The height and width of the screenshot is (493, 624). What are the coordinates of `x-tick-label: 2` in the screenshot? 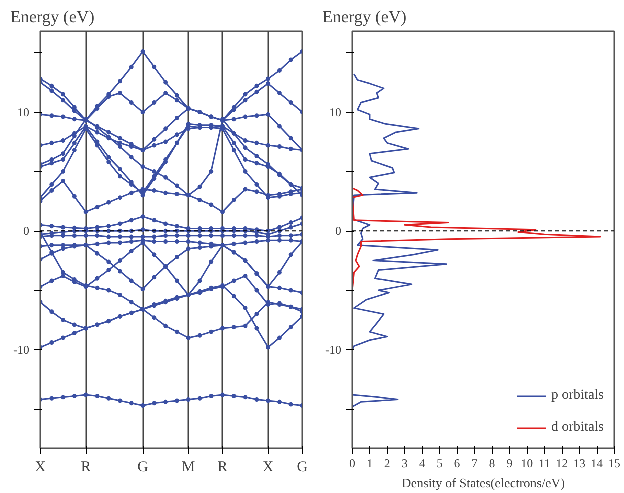 It's located at (387, 463).